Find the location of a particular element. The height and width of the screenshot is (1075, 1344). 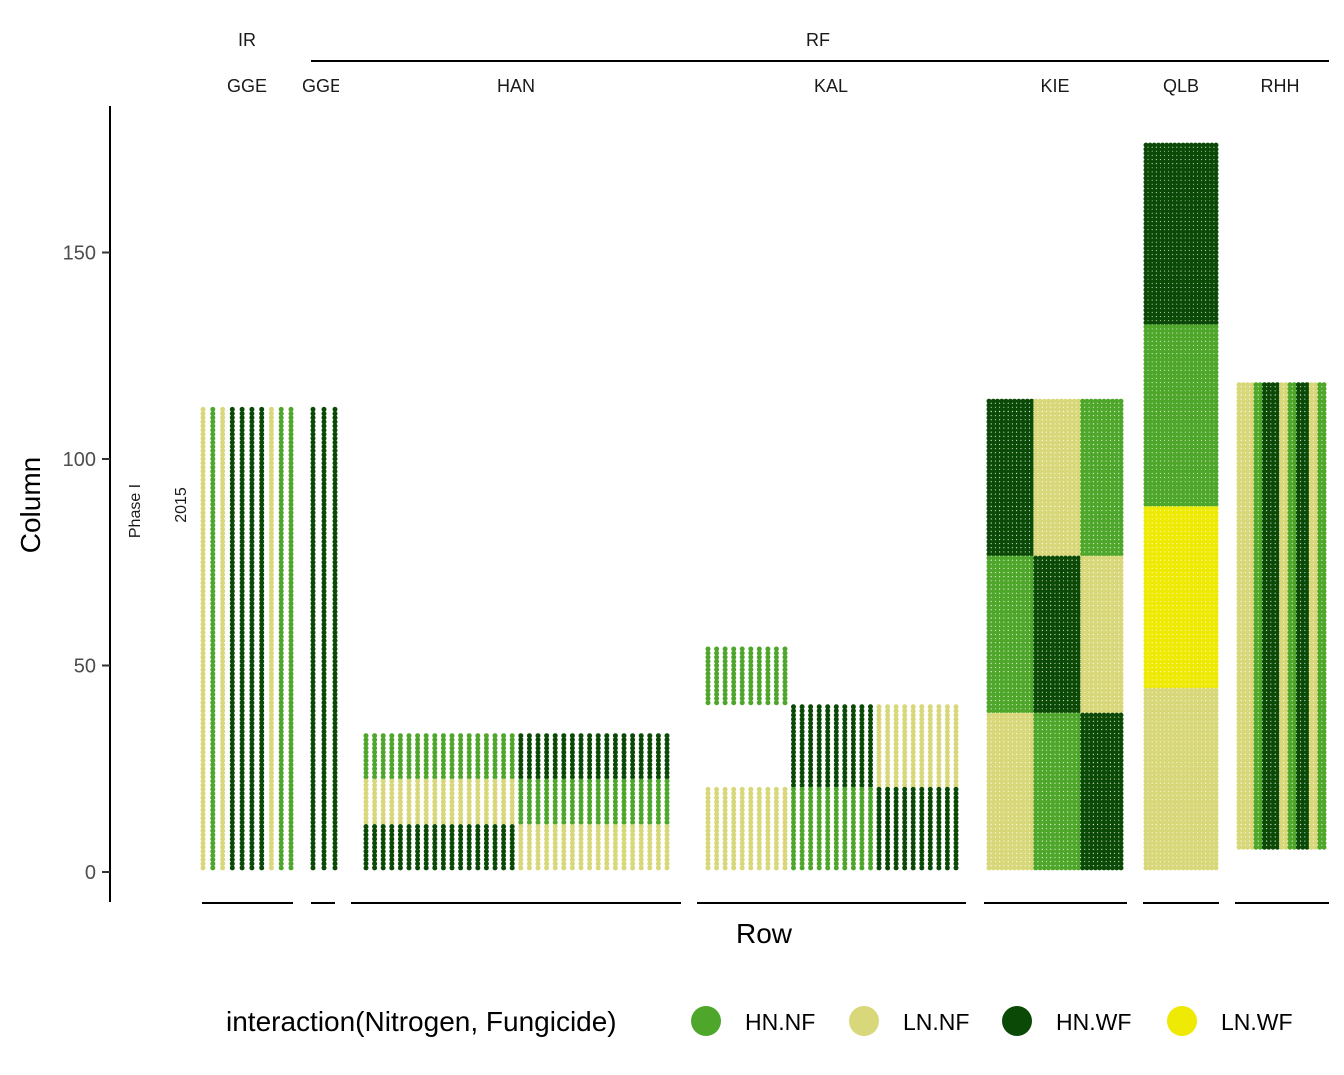

strip-panel-label: HAN is located at coordinates (516, 86).